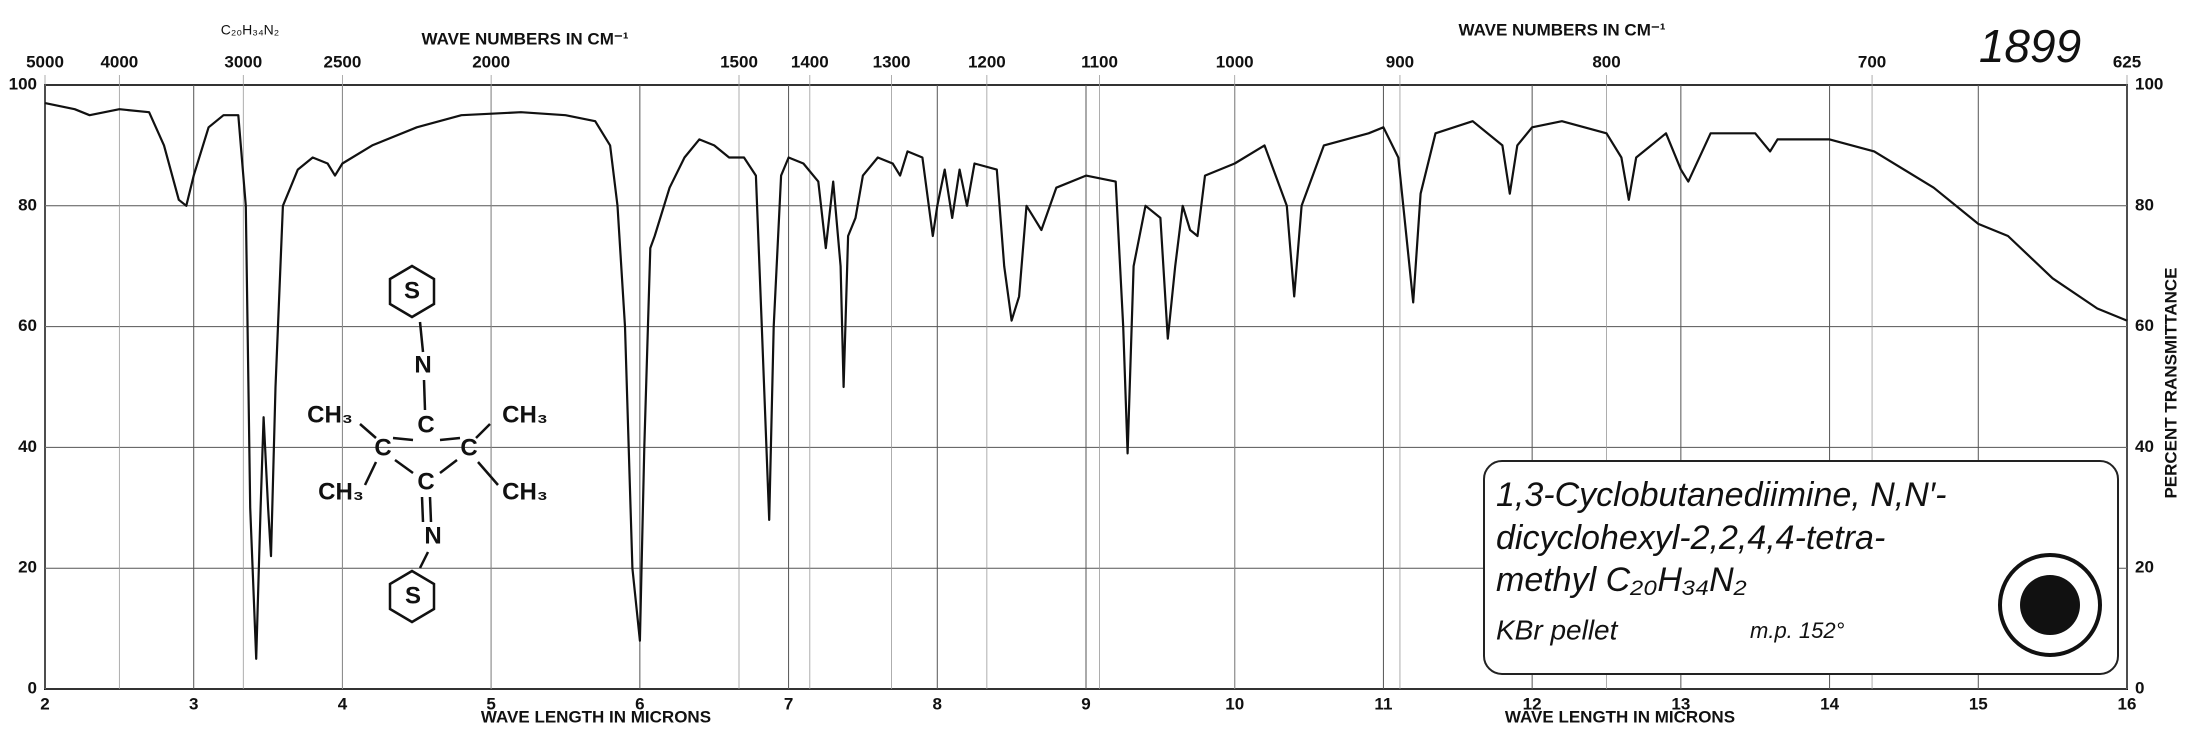 This screenshot has height=729, width=2188. I want to click on x-tick-label: 6, so click(639, 703).